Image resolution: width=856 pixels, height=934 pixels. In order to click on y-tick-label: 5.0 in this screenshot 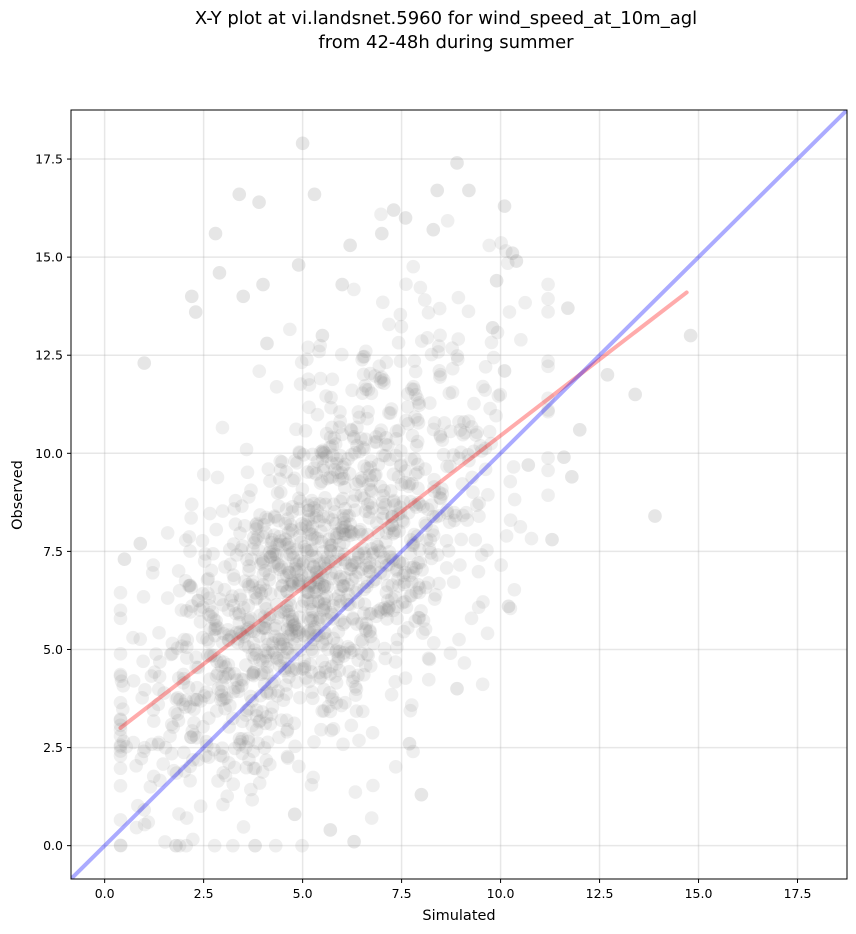, I will do `click(53, 649)`.